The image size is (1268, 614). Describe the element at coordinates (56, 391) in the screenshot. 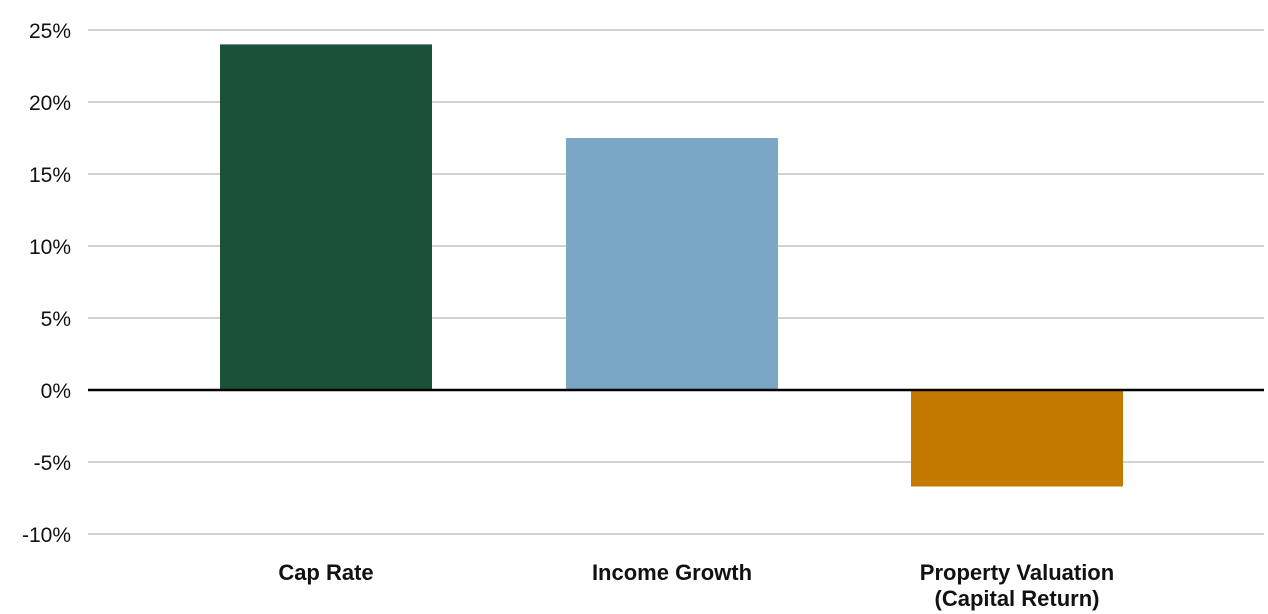

I see `y-tick-label: 0%` at that location.